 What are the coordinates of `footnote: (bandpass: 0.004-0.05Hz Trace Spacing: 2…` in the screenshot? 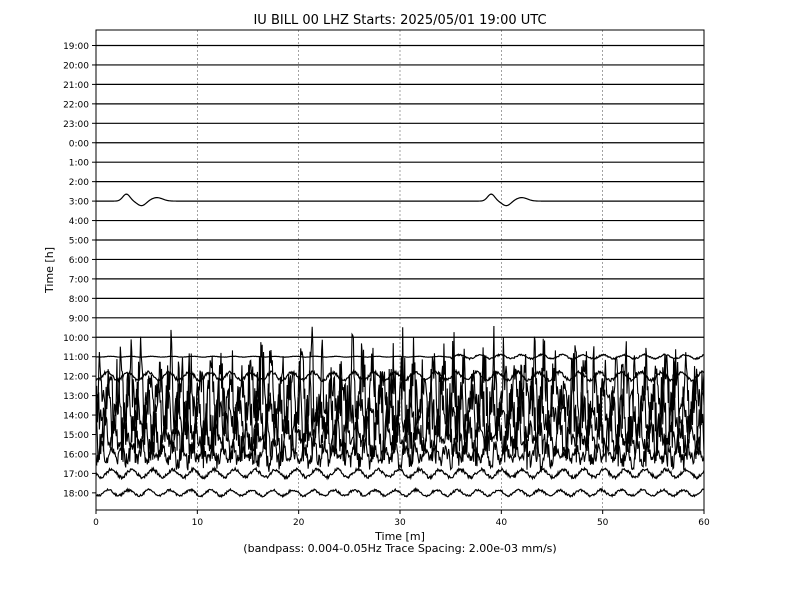 It's located at (399, 548).